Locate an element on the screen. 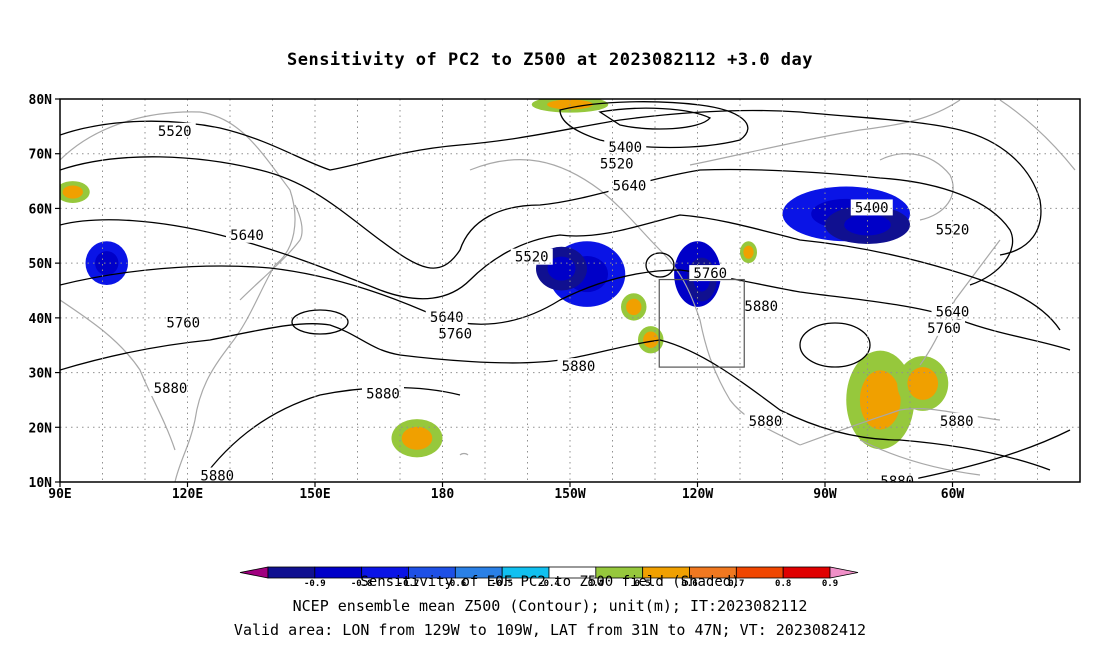  lon-label: 90W is located at coordinates (825, 494).